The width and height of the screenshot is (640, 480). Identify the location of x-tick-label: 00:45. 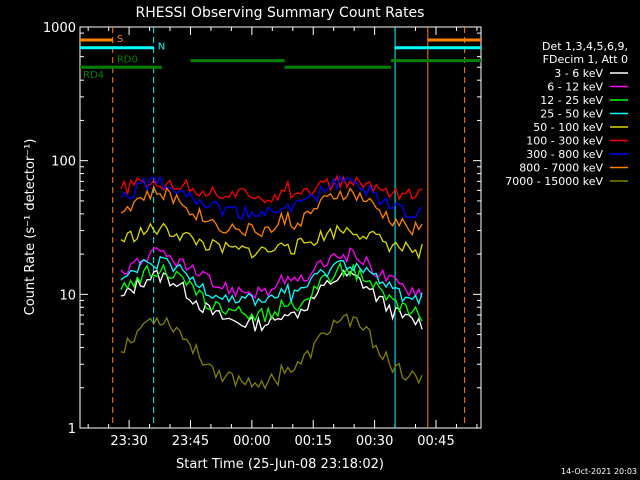
(435, 441).